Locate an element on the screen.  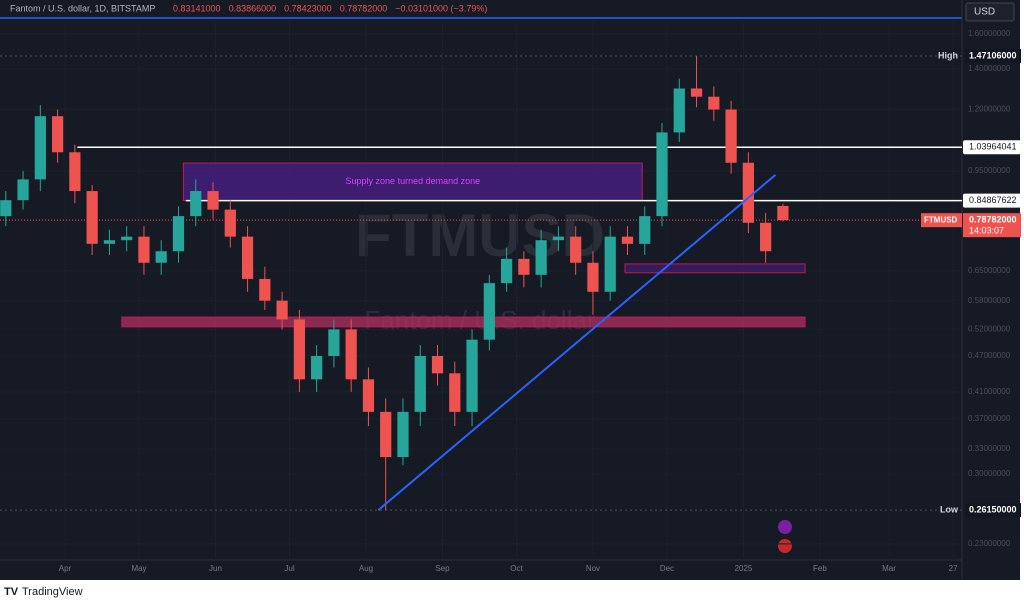
ohlc-value: 0.83141000 is located at coordinates (197, 8).